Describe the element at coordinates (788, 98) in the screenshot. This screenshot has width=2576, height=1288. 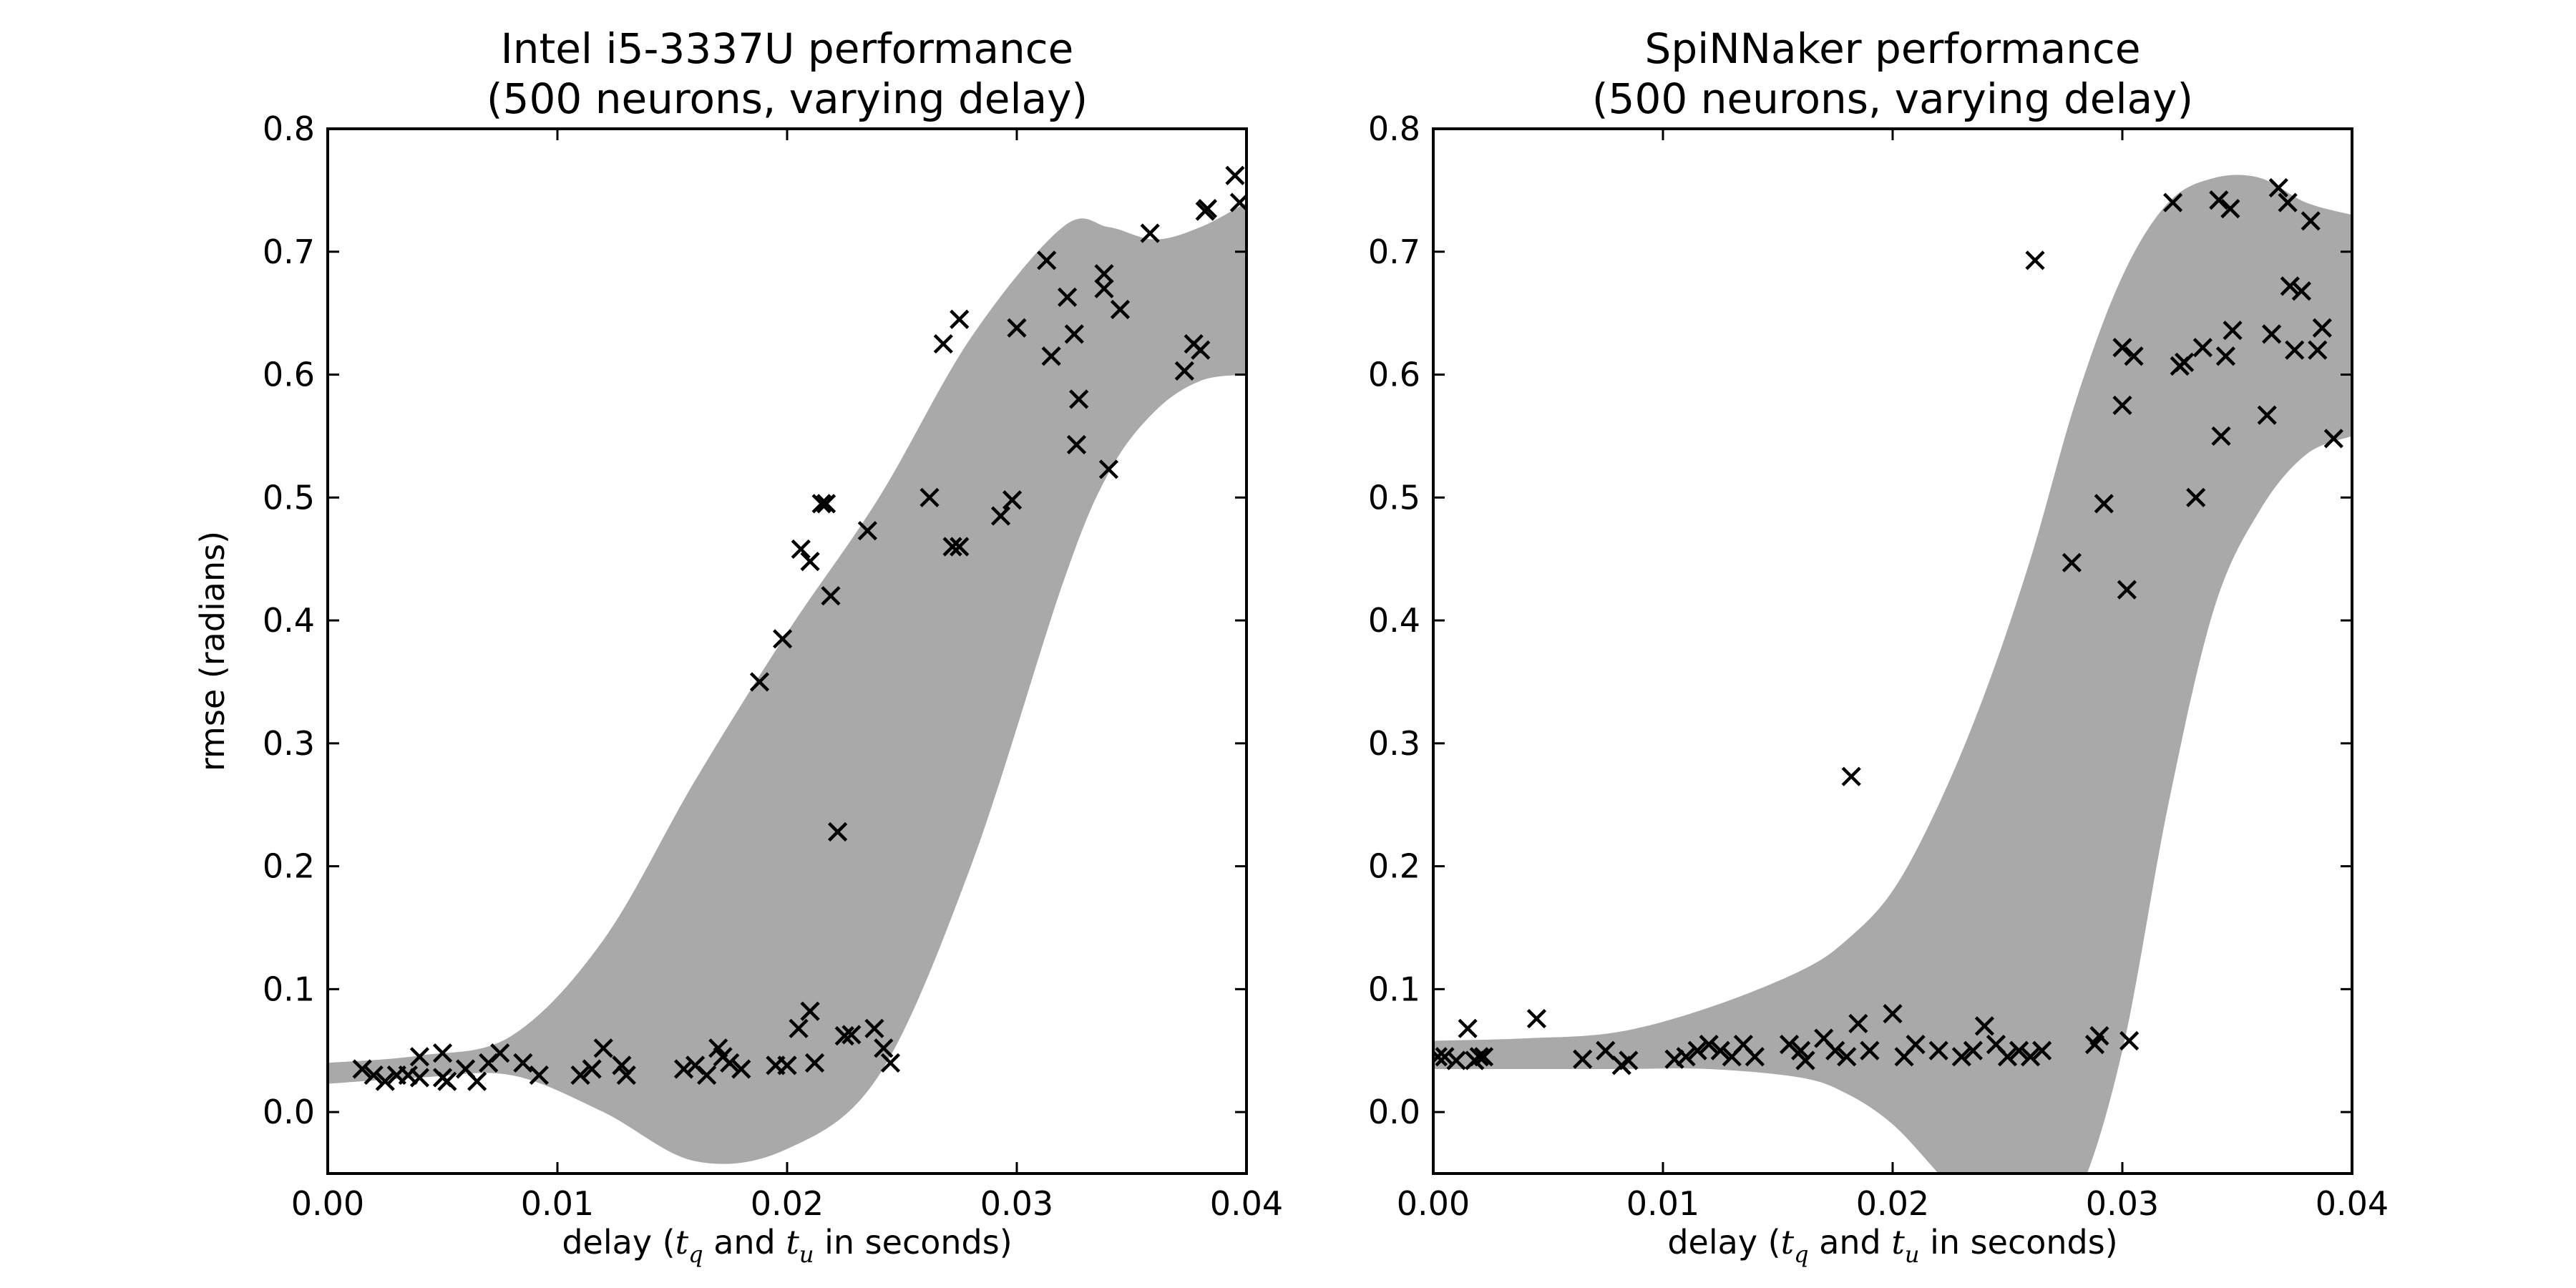
I see `chart-subtitle: (500 neurons, varying delay)` at that location.